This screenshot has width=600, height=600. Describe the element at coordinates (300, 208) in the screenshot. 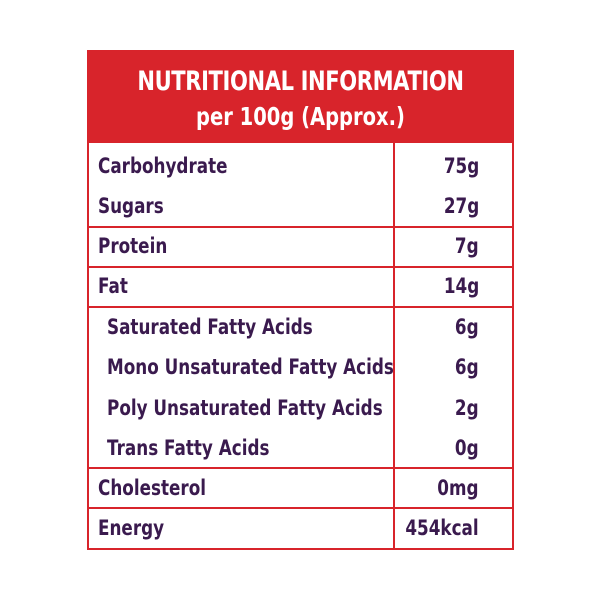

I see `table-row-sugars: Sugars 27g` at that location.